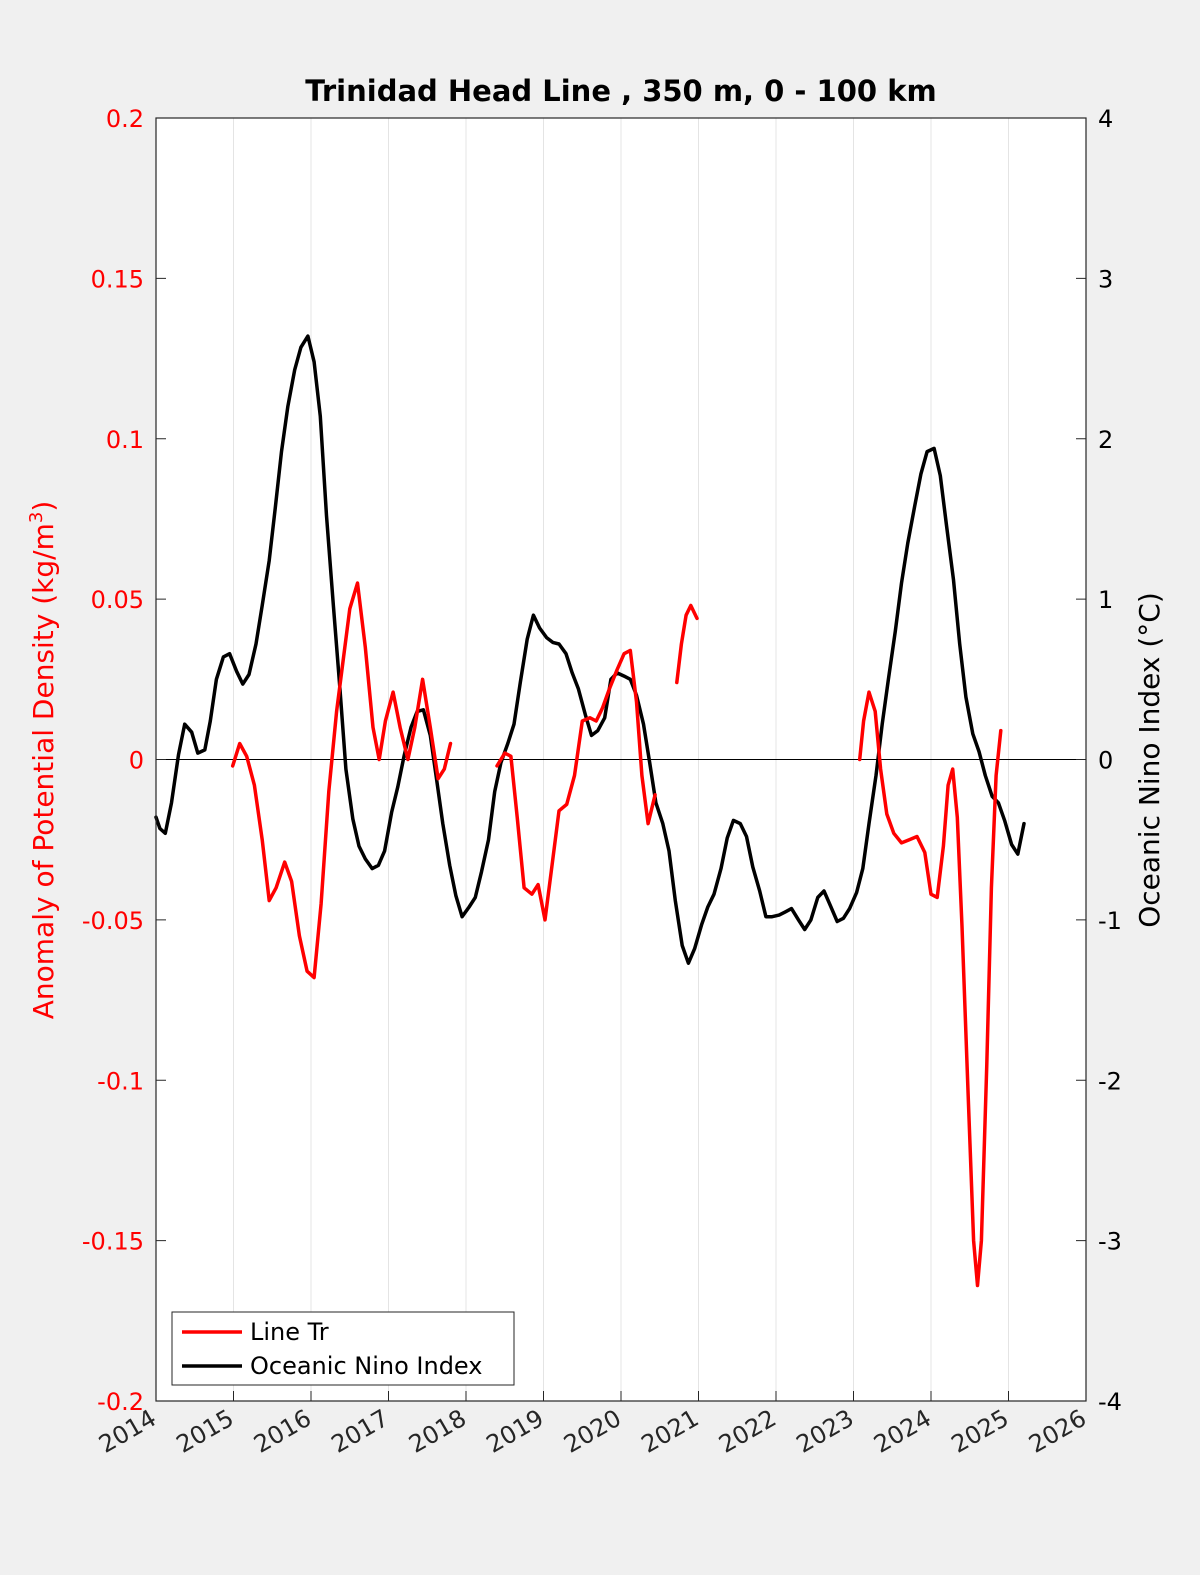 The height and width of the screenshot is (1575, 1200). I want to click on y-axis-right-label: Oceanic Nino Index (°C), so click(1149, 760).